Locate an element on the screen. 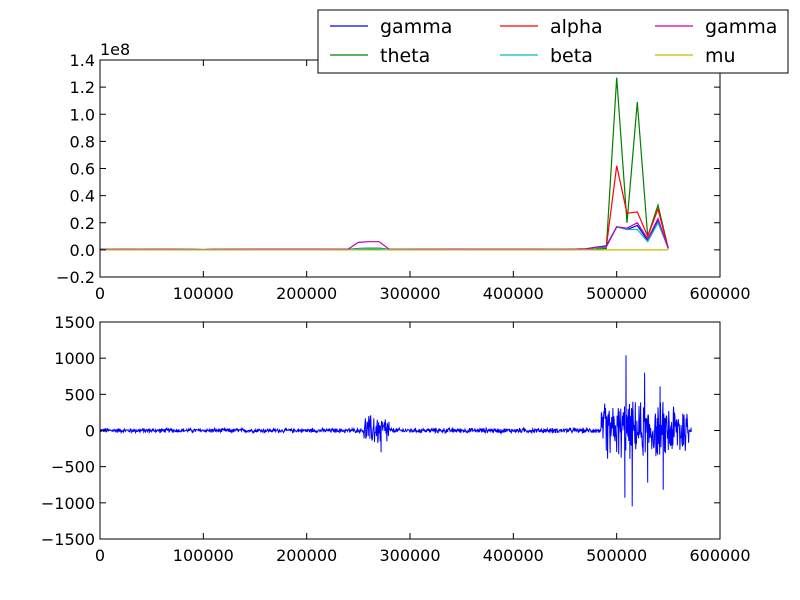 The image size is (800, 600). top-x-tick-label: 0 is located at coordinates (100, 293).